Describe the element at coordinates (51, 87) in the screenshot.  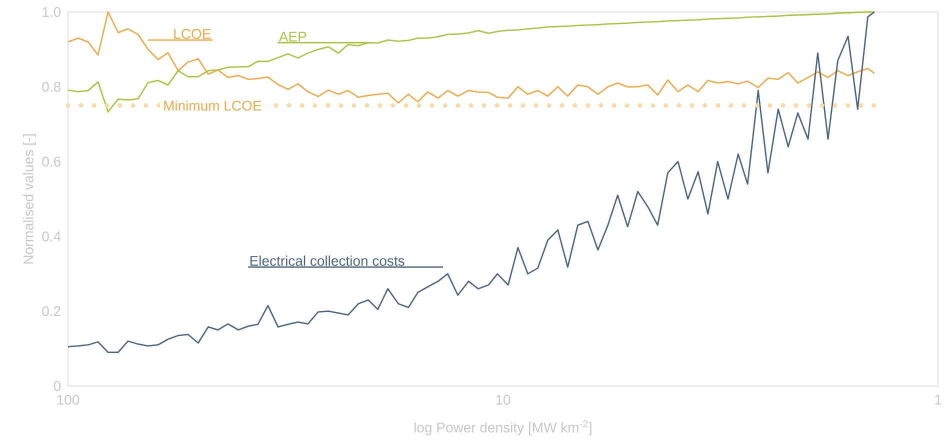
I see `y-tick-label: 0.8` at that location.